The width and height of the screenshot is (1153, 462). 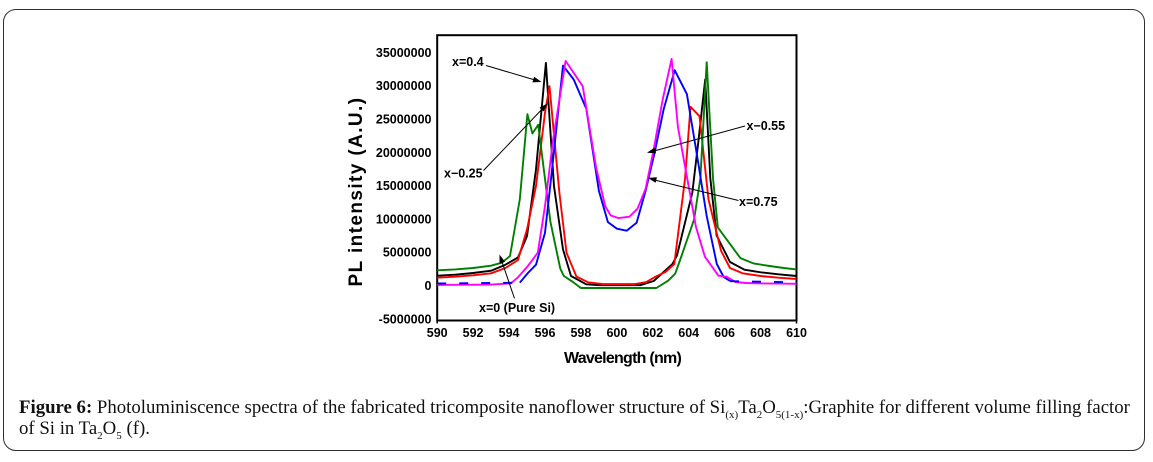 I want to click on svg-text: Wavelength (nm), so click(x=622, y=358).